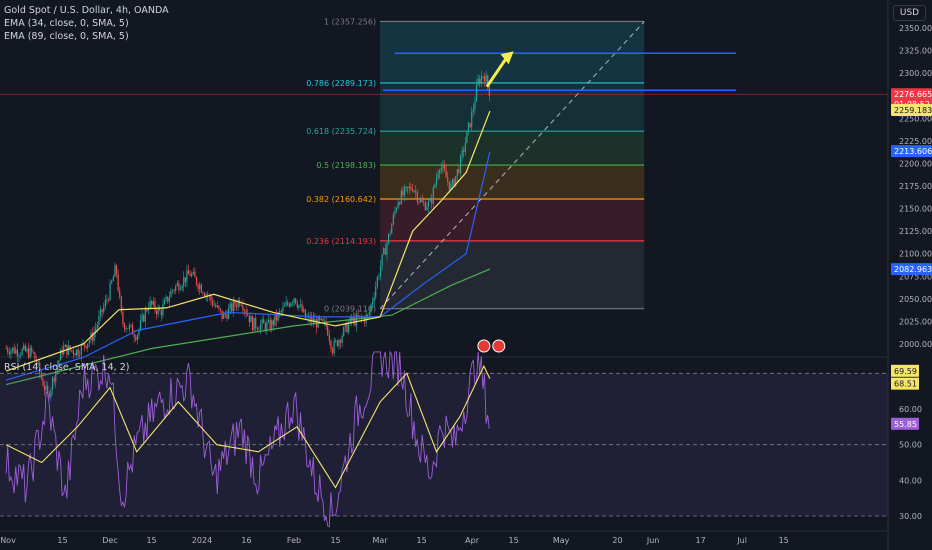  What do you see at coordinates (915, 73) in the screenshot?
I see `price-tick-label: 2300.00` at bounding box center [915, 73].